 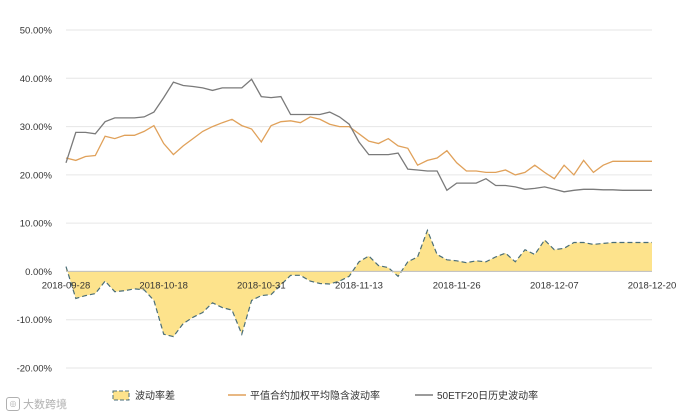 I want to click on logo-icon: ◎, so click(x=13, y=404).